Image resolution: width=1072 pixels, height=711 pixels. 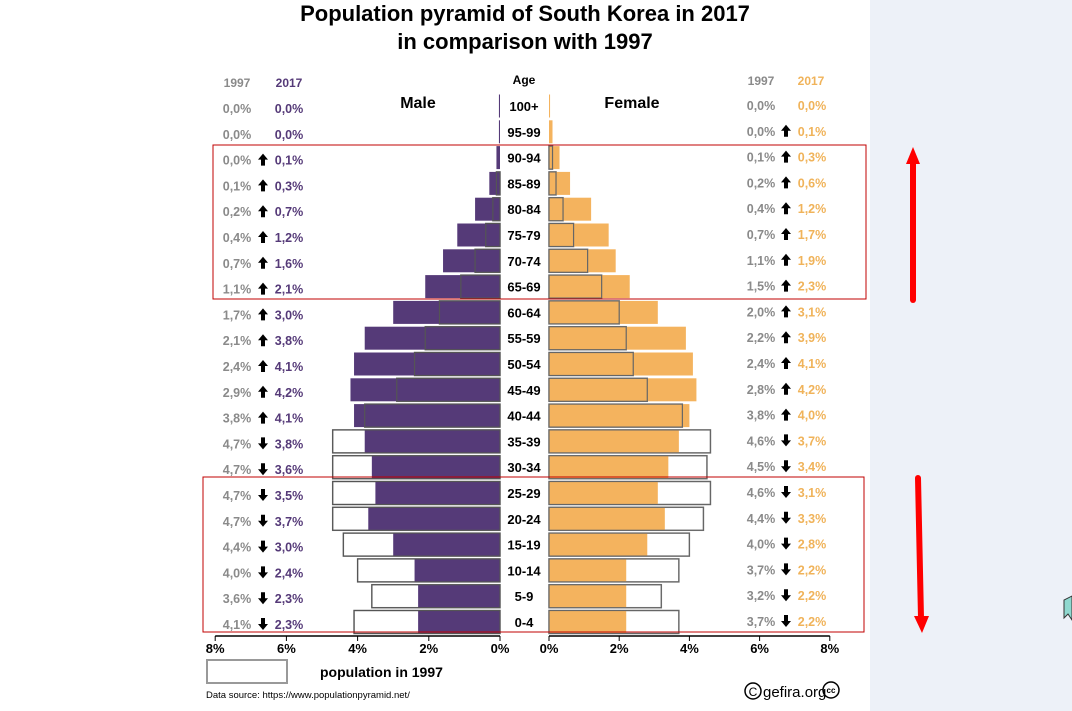 I want to click on svg-text: C, so click(x=753, y=692).